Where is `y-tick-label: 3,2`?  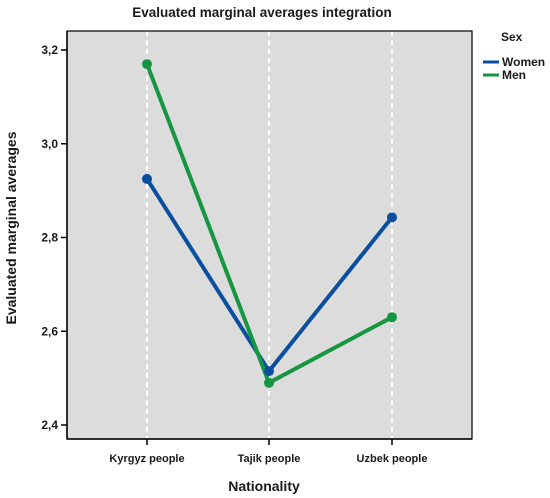
y-tick-label: 3,2 is located at coordinates (49, 50).